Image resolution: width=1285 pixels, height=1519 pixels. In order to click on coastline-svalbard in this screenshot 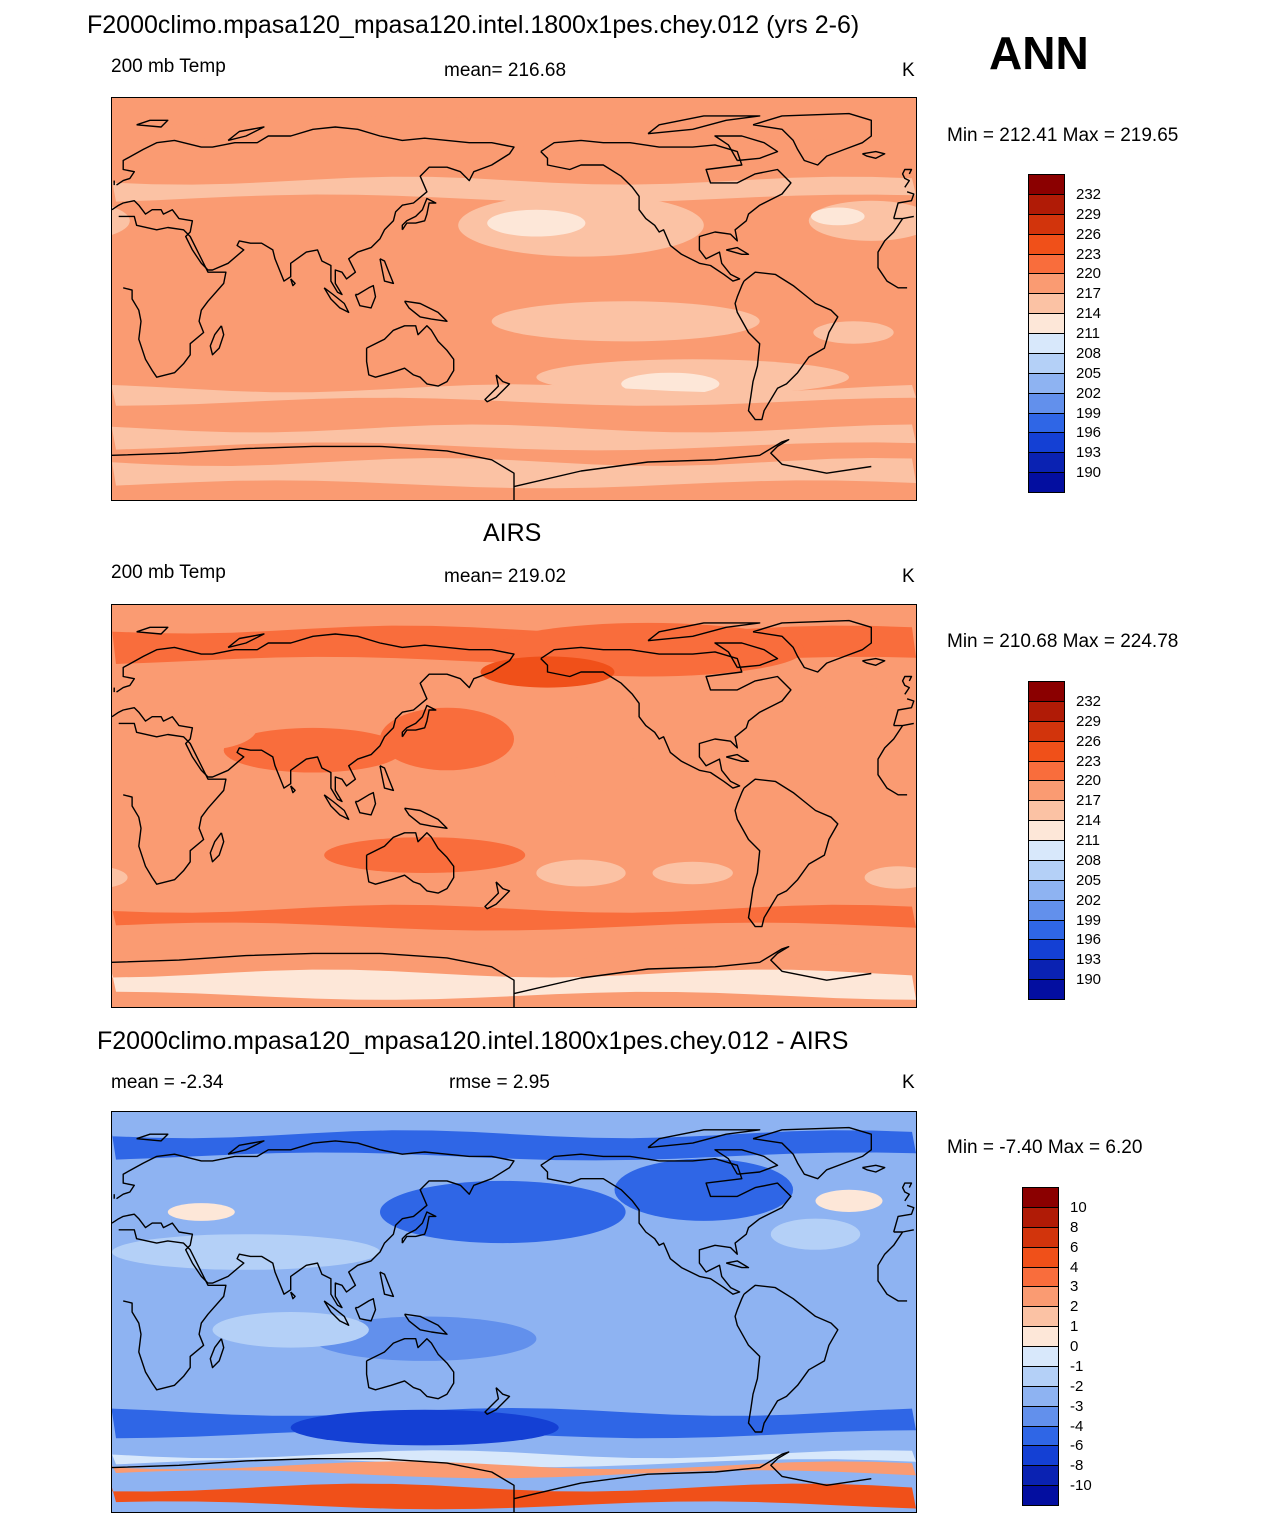, I will do `click(152, 123)`.